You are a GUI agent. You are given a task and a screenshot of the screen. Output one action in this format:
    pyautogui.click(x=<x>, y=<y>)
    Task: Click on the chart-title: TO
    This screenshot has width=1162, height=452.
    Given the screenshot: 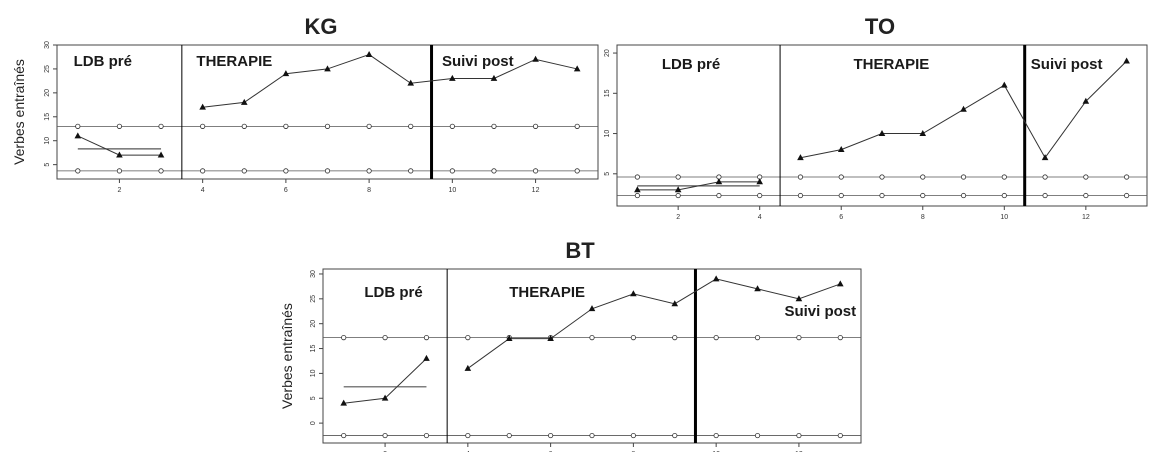 What is the action you would take?
    pyautogui.click(x=880, y=26)
    